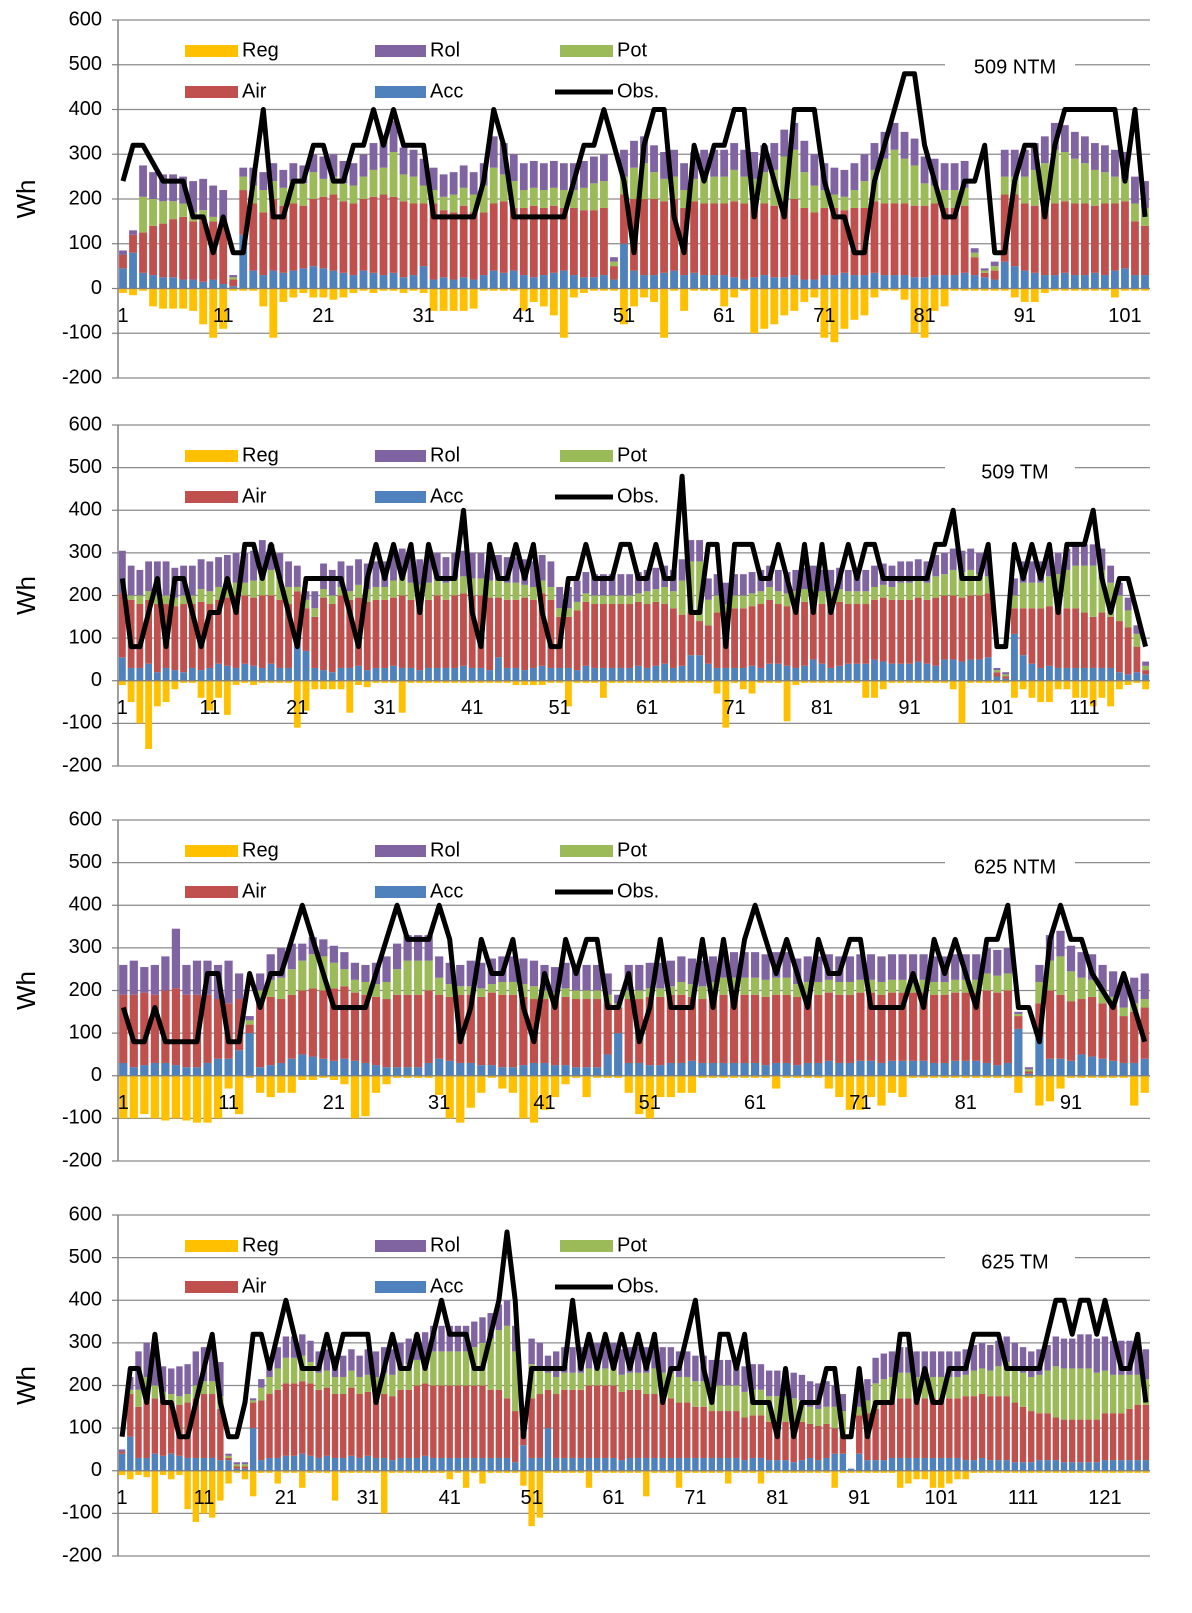  What do you see at coordinates (472, 708) in the screenshot?
I see `x-tick-label: 41` at bounding box center [472, 708].